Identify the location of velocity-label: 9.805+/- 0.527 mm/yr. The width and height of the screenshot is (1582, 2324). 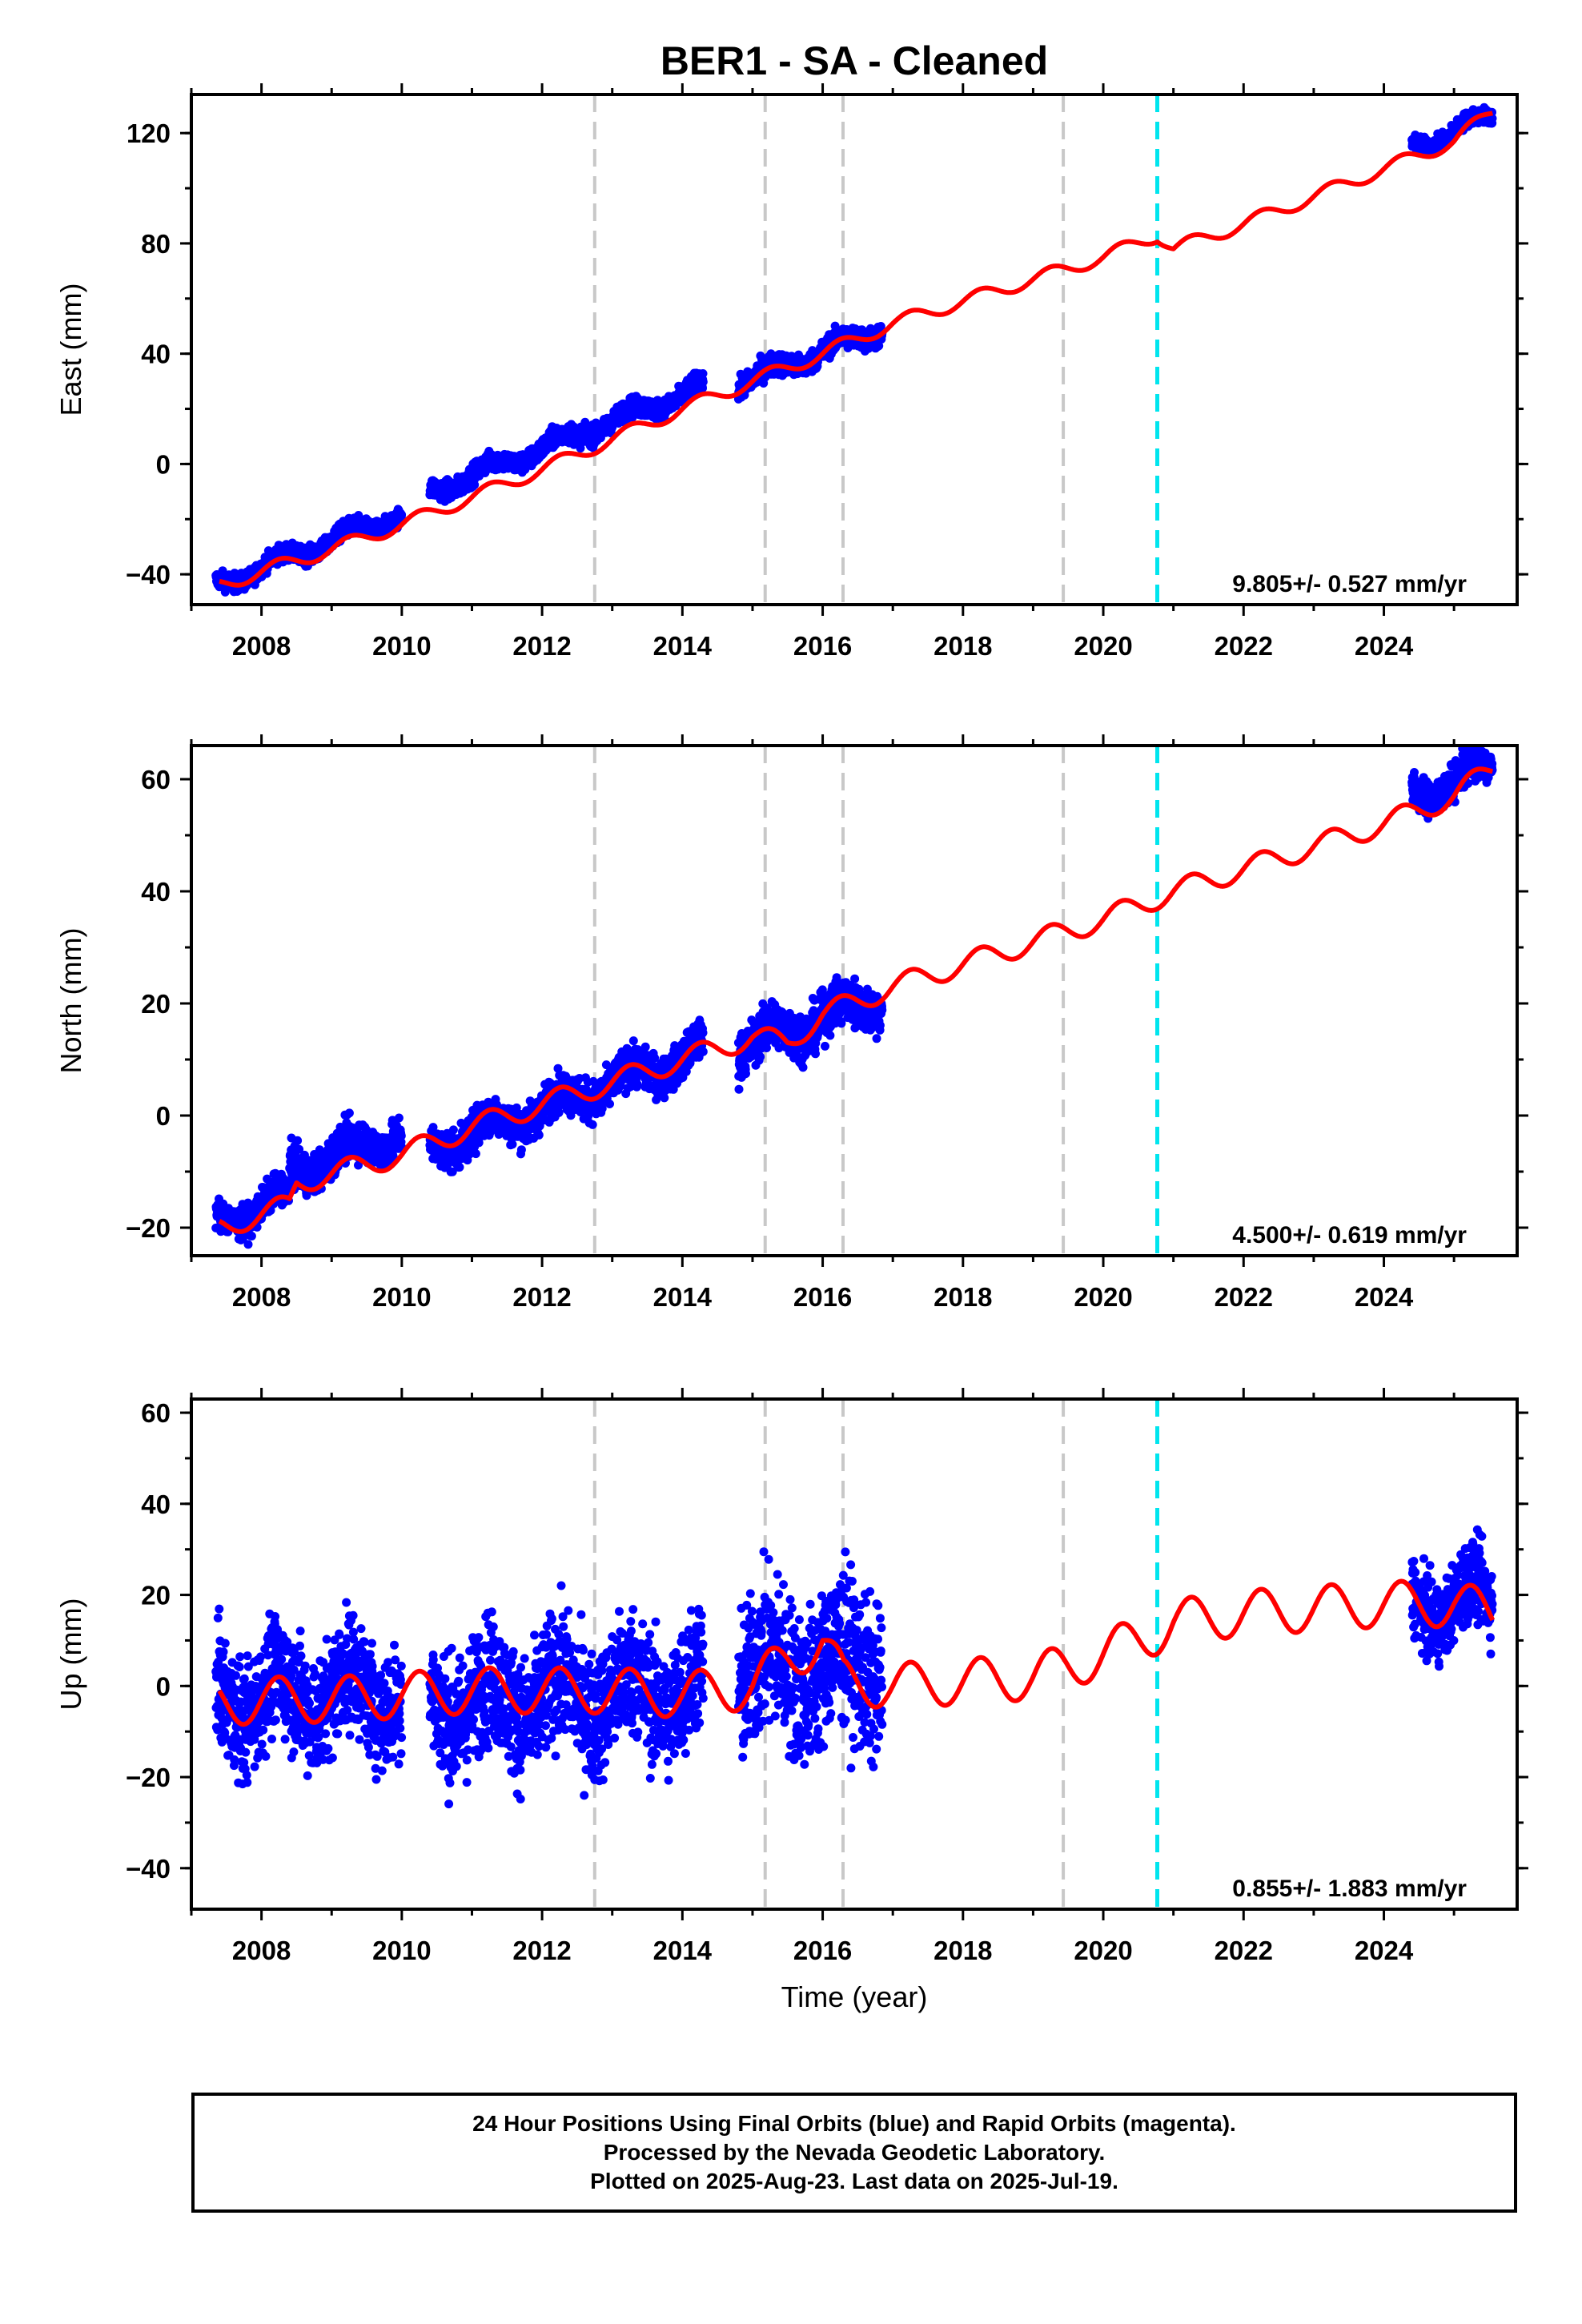
(1350, 584).